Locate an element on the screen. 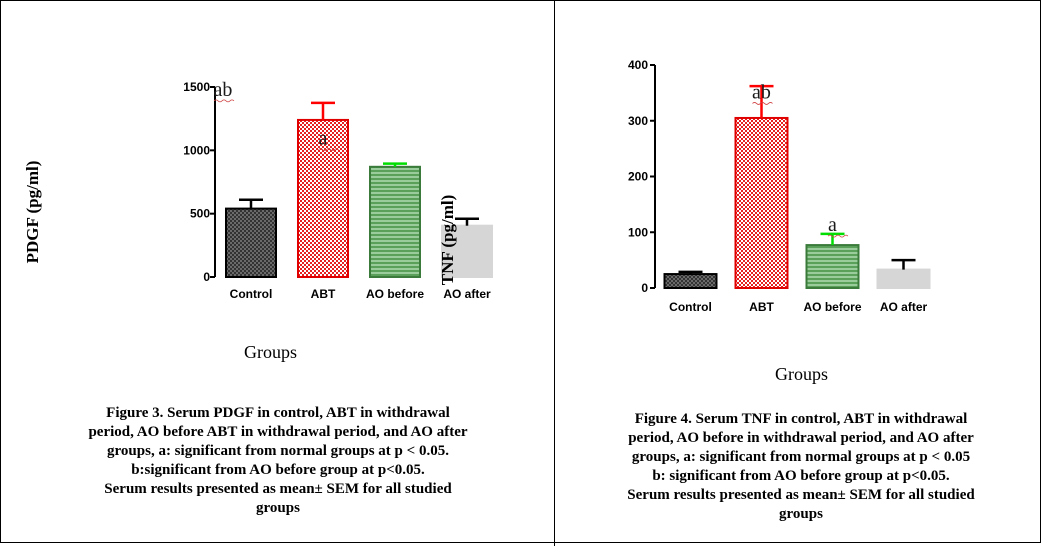 Image resolution: width=1044 pixels, height=546 pixels. panel-divider is located at coordinates (554, 273).